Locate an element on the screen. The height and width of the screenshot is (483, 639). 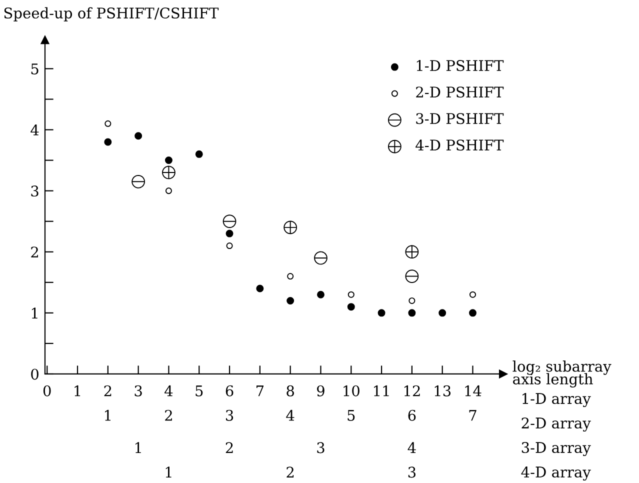
x-tick-label: 13 is located at coordinates (442, 390).